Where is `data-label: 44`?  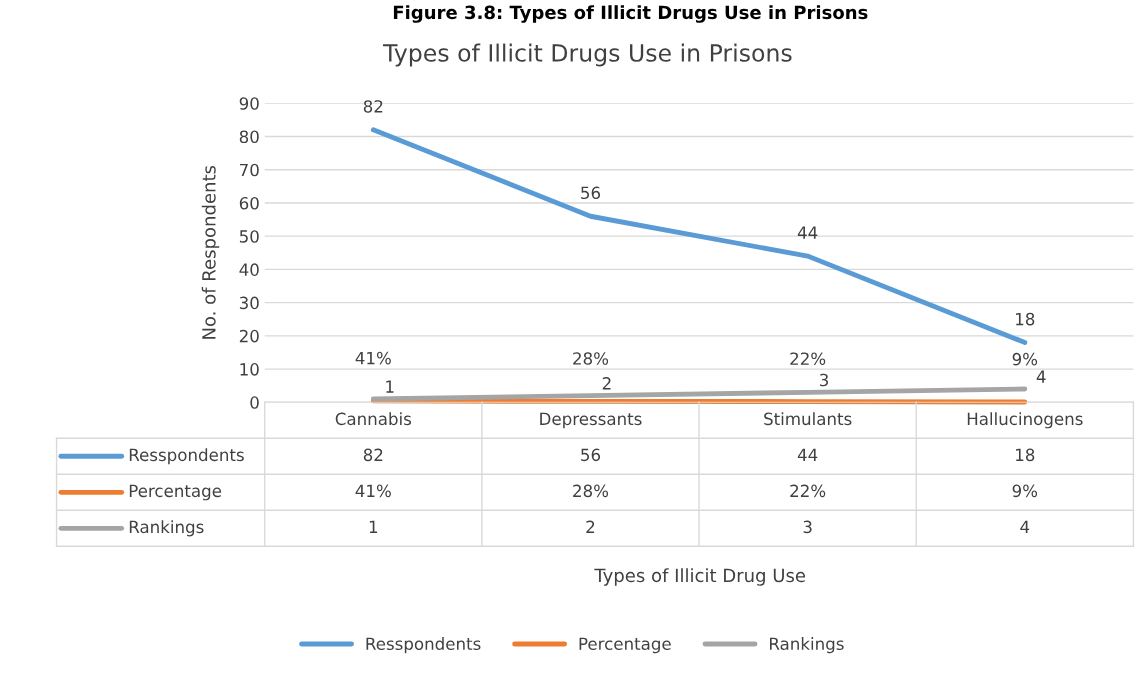 data-label: 44 is located at coordinates (807, 454).